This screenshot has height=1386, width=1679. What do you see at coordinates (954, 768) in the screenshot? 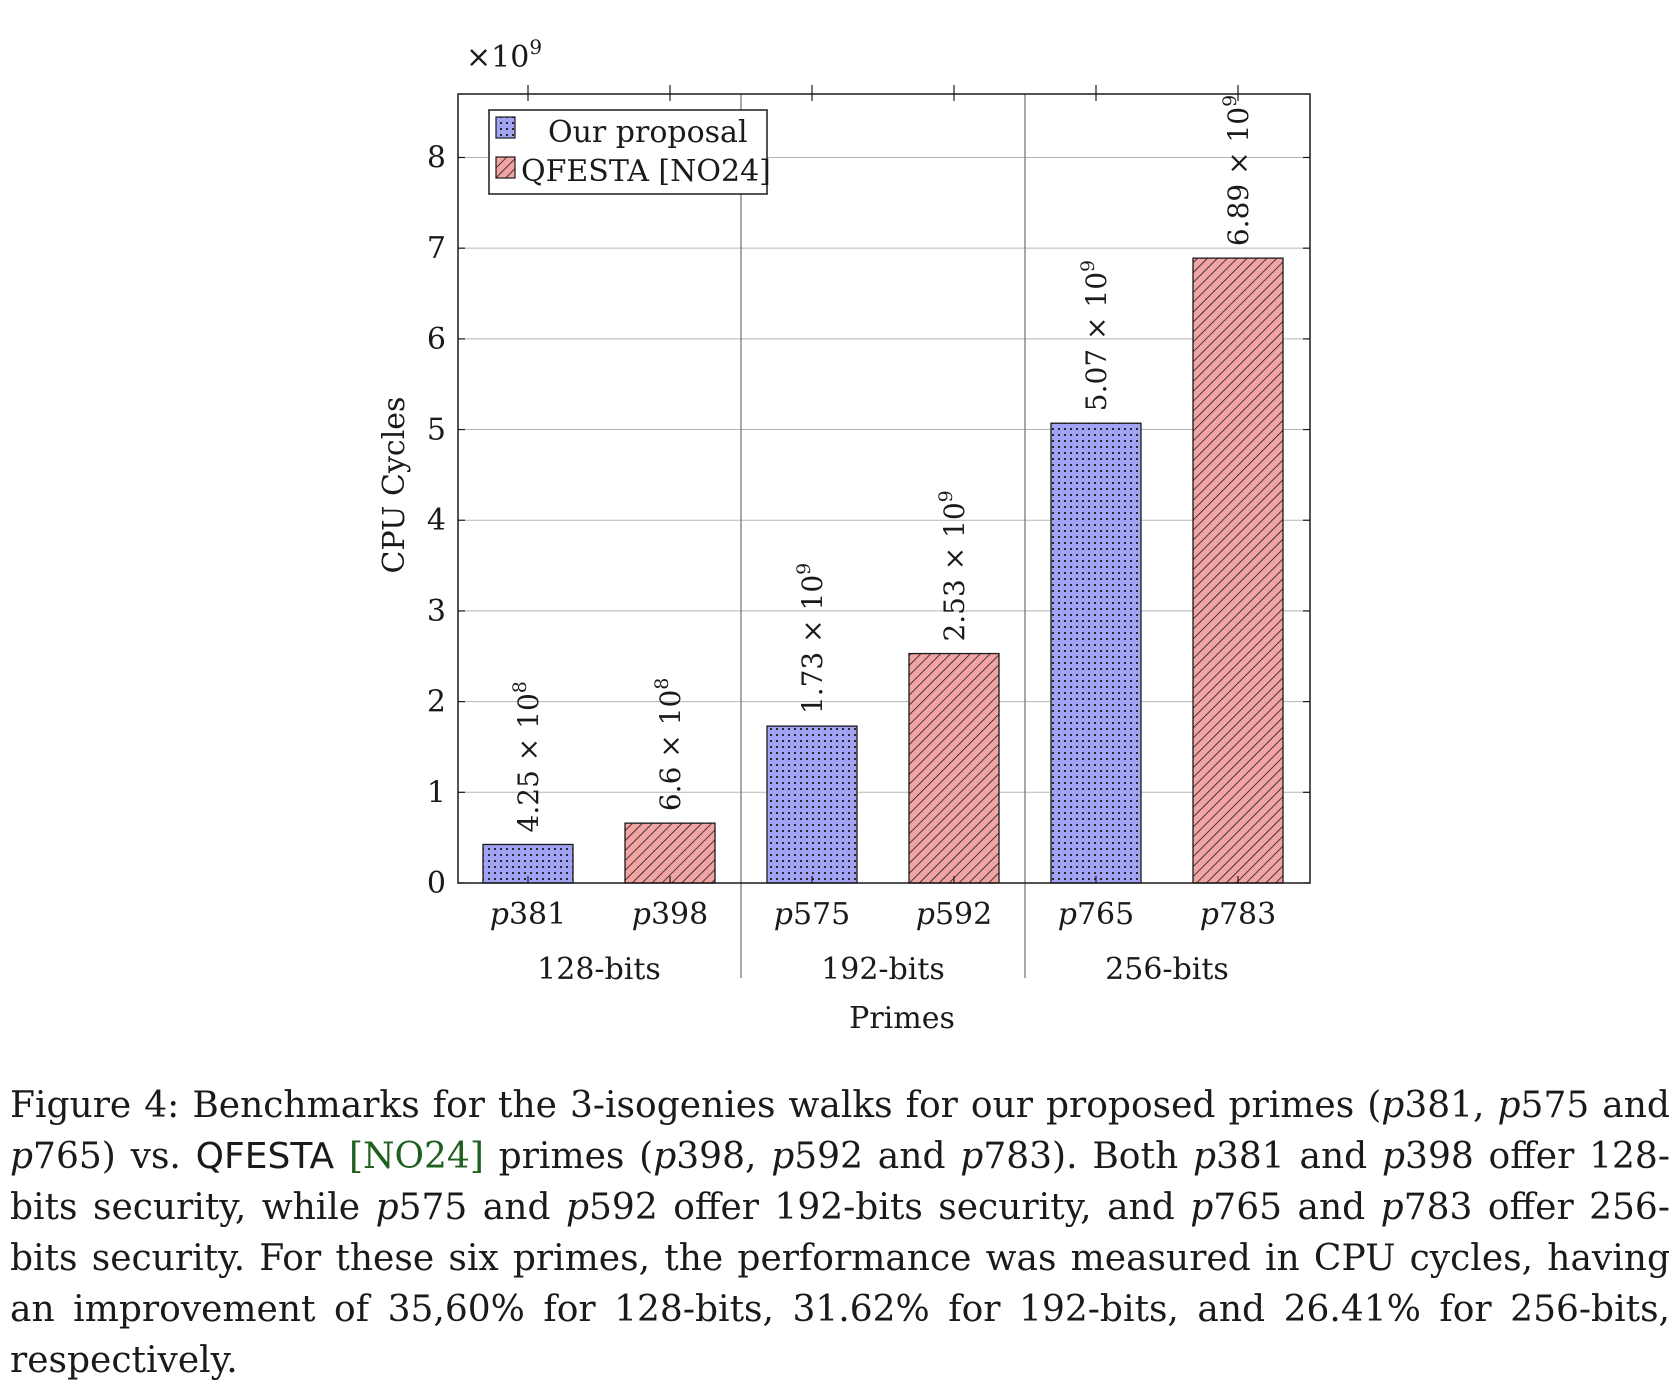
I see `bar-p592` at bounding box center [954, 768].